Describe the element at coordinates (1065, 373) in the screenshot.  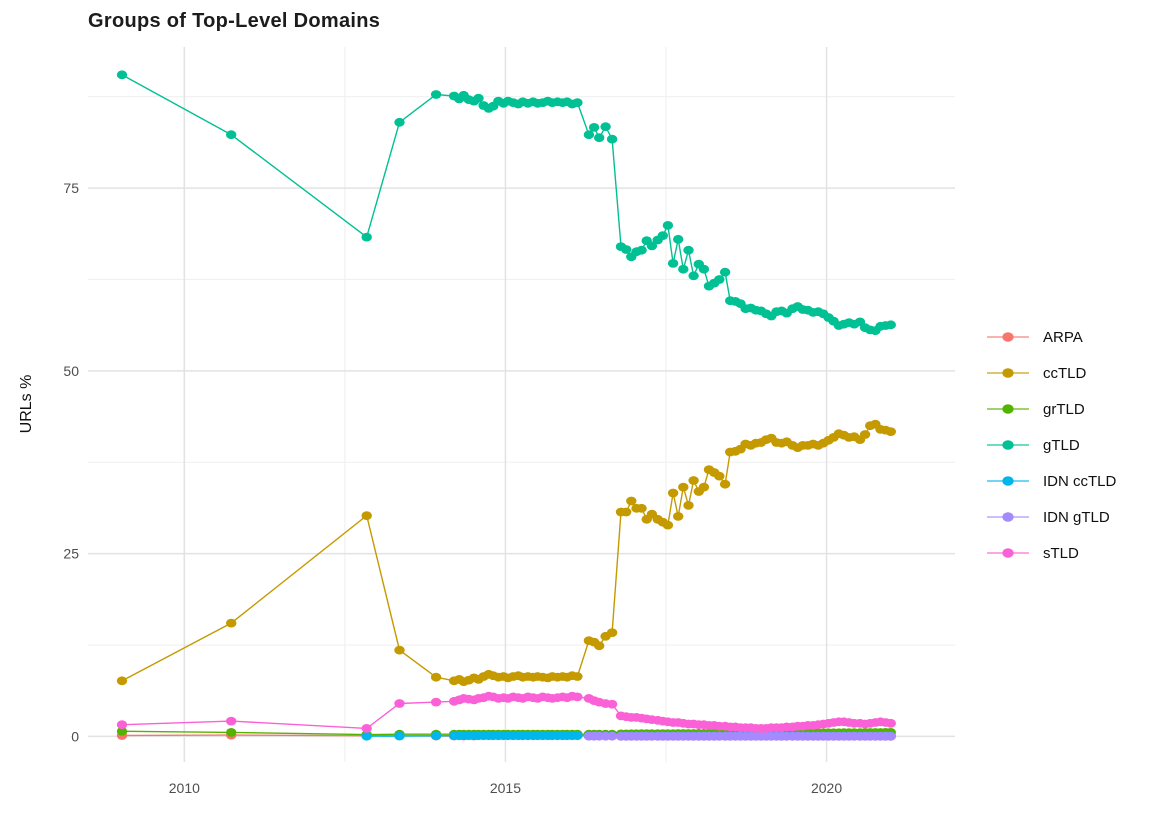
I see `legend-label-cctld: ccTLD` at that location.